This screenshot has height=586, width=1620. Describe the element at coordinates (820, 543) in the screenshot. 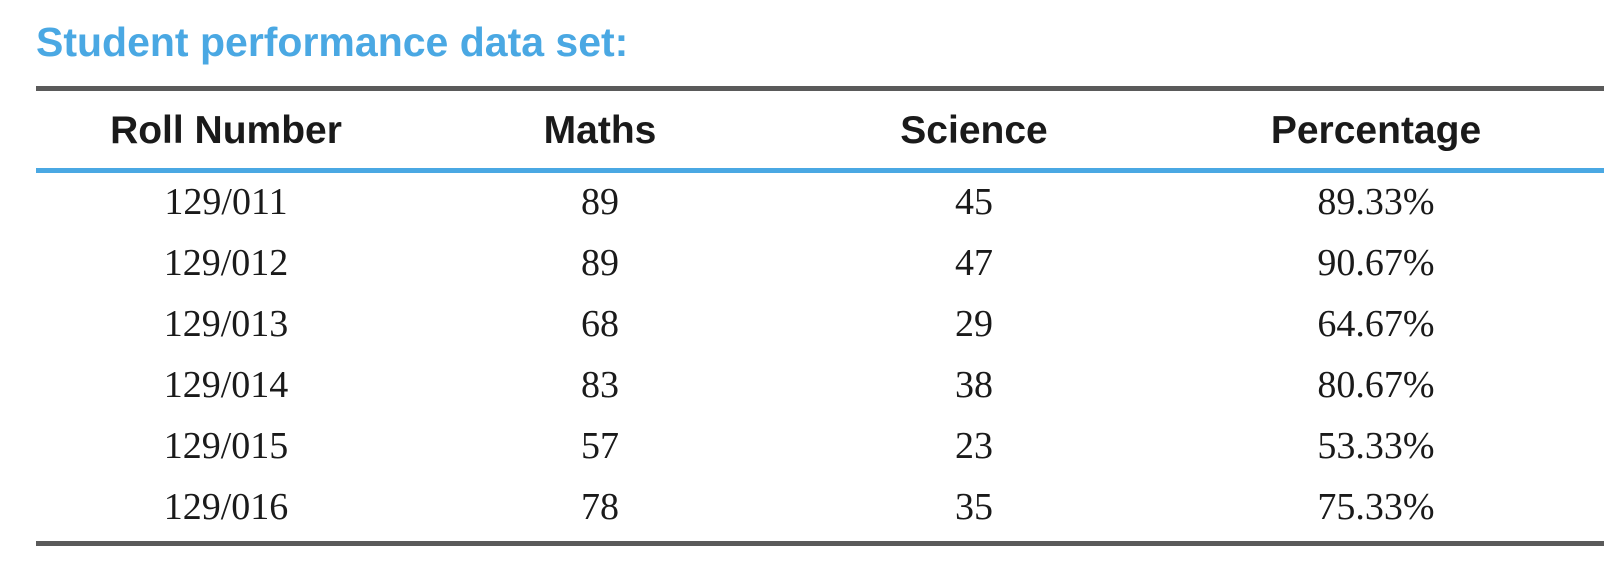

I see `table-bottom-rule` at that location.